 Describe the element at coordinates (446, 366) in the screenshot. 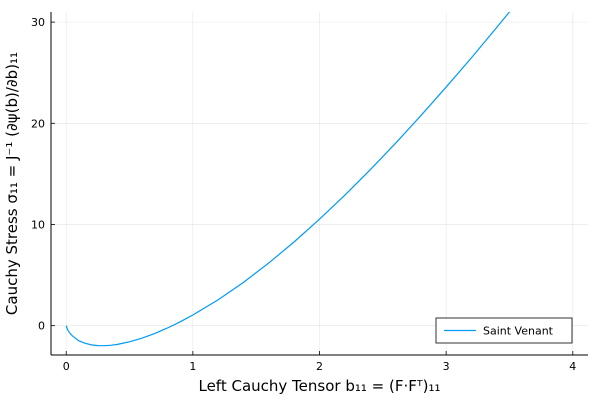

I see `x-tick-label-3: 3` at that location.